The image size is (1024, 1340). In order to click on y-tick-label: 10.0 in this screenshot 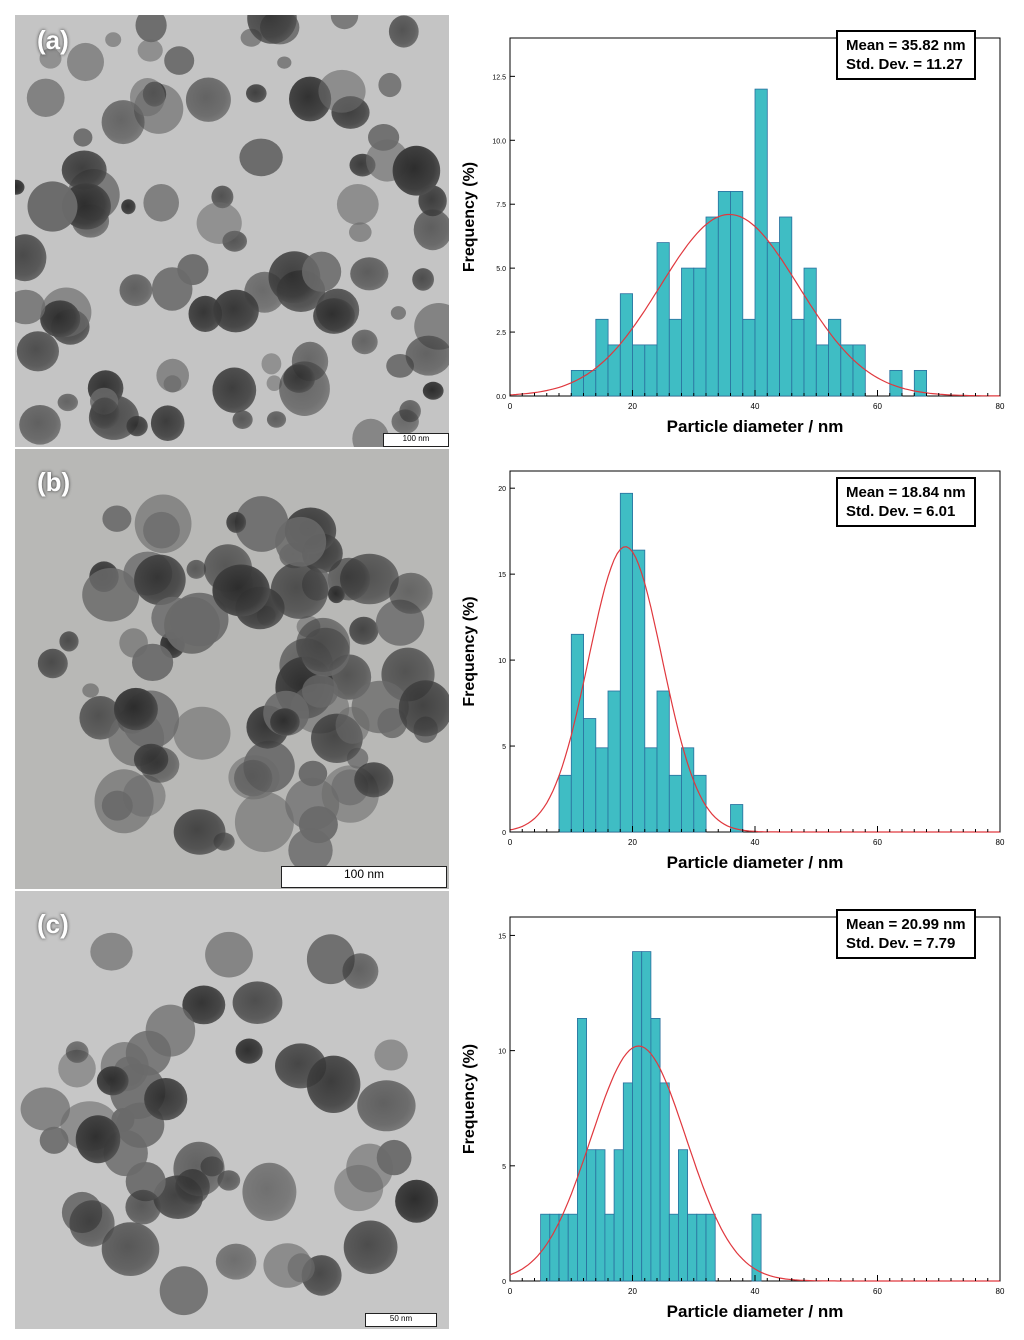, I will do `click(499, 141)`.